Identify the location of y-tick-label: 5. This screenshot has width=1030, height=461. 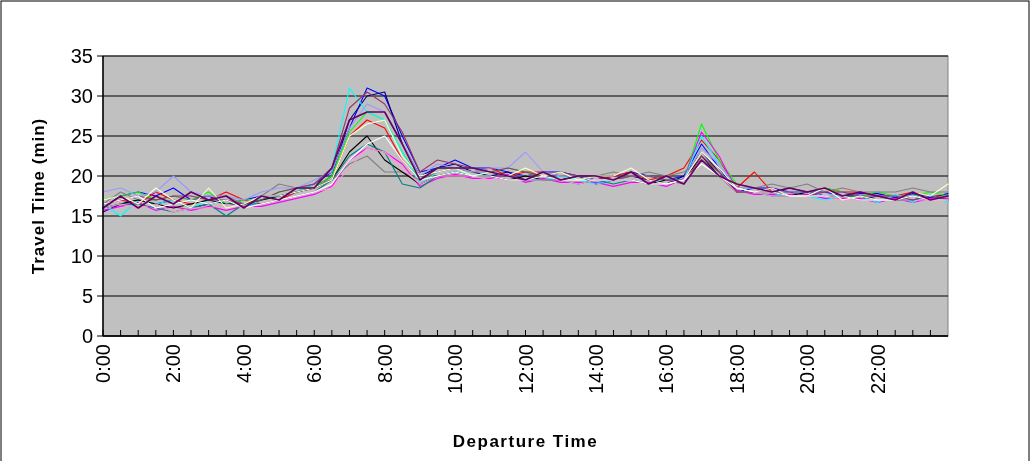
(87, 296).